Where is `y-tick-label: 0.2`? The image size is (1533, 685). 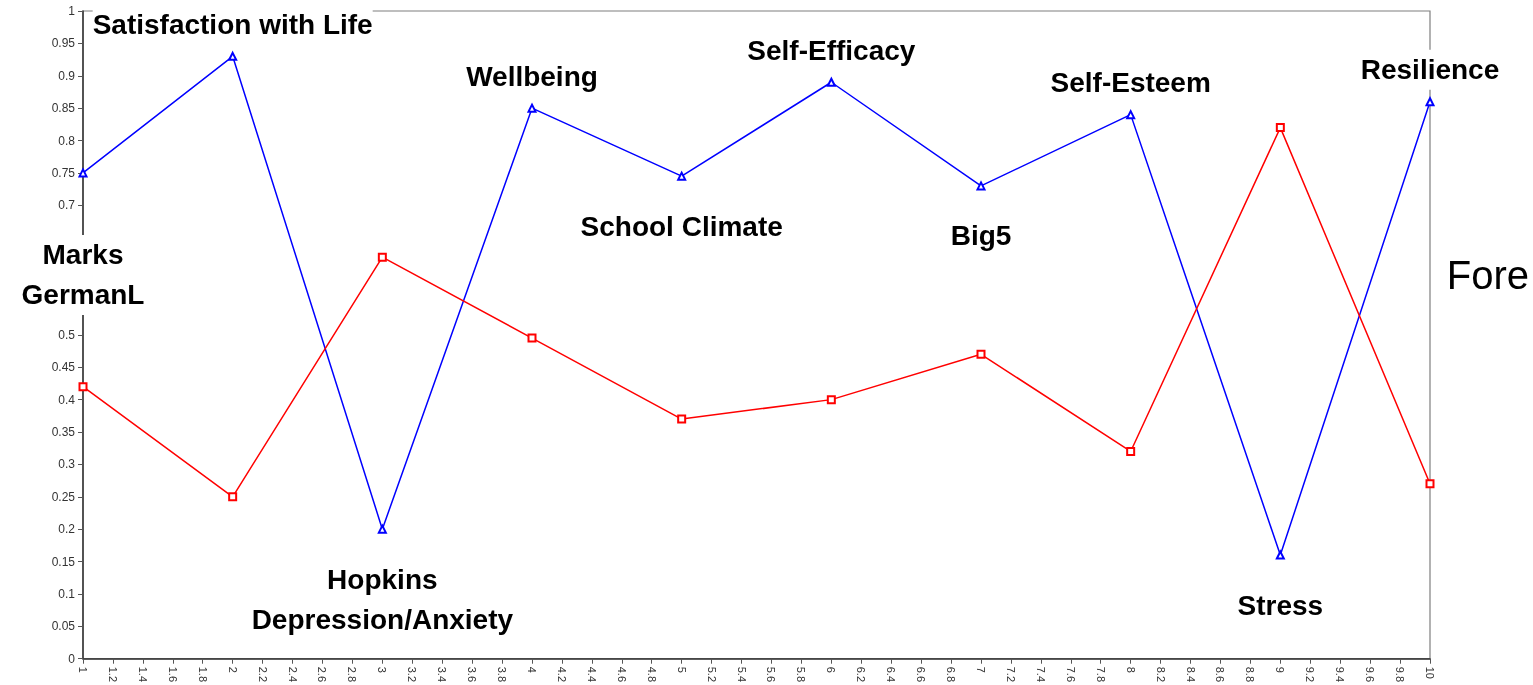 y-tick-label: 0.2 is located at coordinates (67, 529).